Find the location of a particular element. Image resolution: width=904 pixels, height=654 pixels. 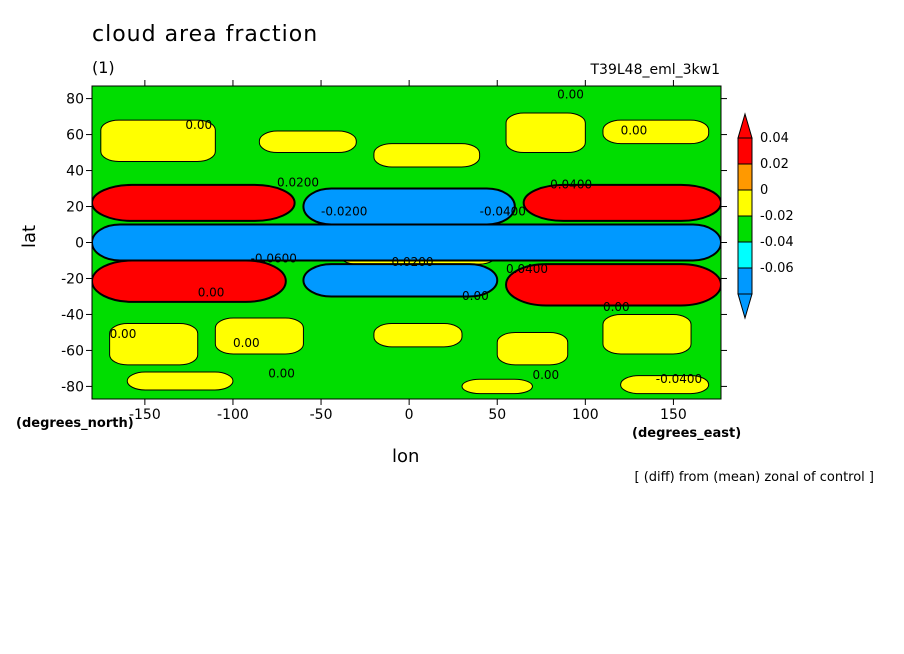

x-axis-unit: (degrees_east) is located at coordinates (687, 433).